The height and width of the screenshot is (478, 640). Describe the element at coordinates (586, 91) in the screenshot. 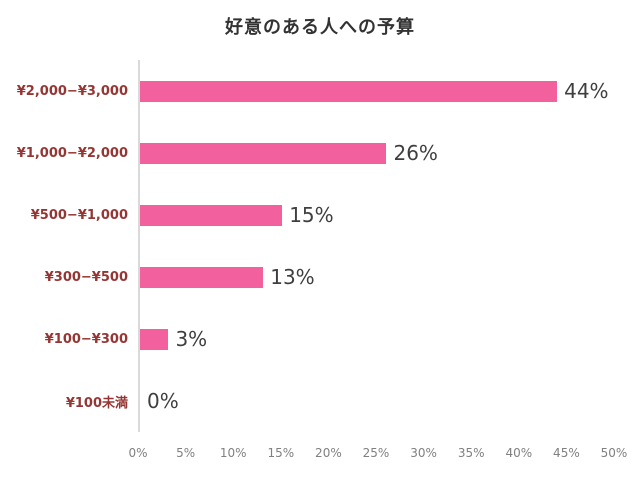

I see `bar-value-label: 44%` at that location.